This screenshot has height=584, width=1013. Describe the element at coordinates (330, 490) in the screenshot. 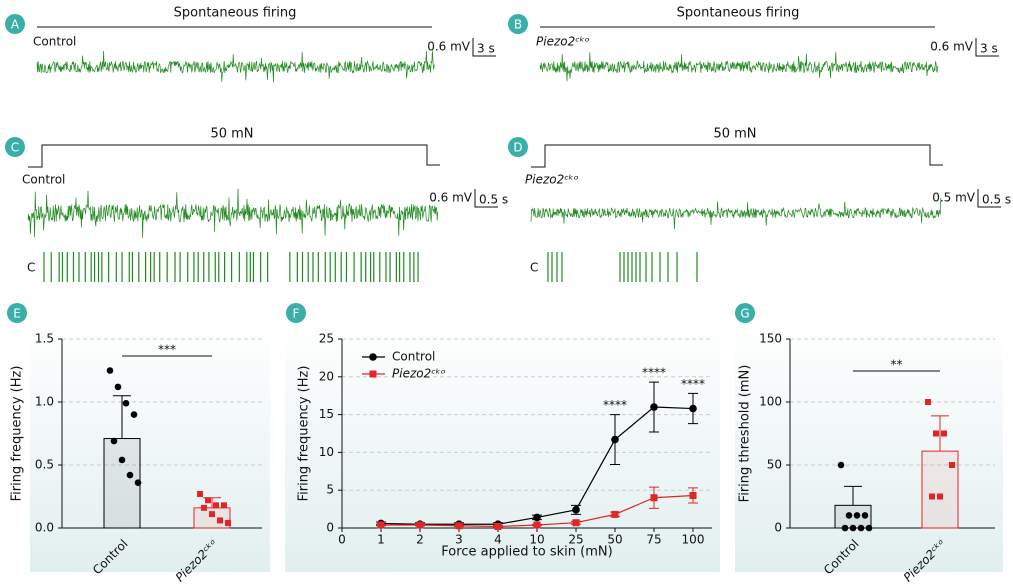

I see `y-tick-label: 5` at that location.